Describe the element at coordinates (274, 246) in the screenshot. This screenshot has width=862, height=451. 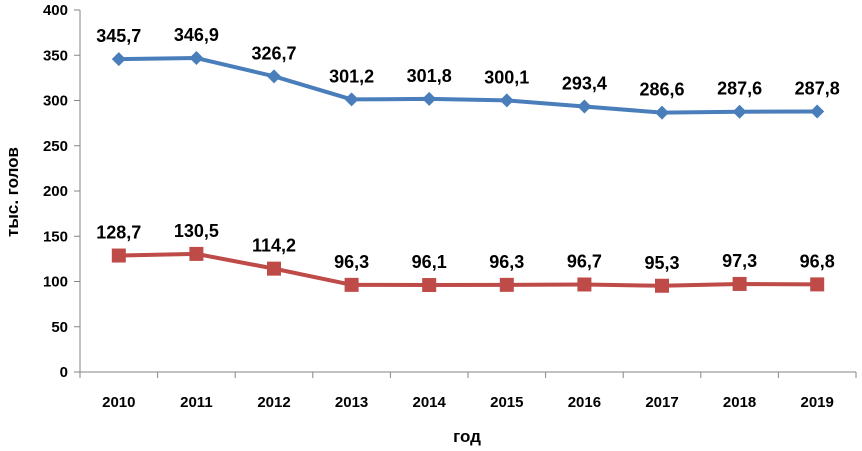
I see `data-label: 114,2` at that location.